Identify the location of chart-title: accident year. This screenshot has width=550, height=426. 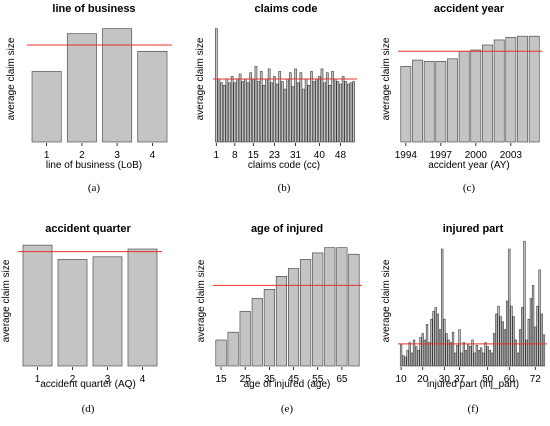
(469, 9).